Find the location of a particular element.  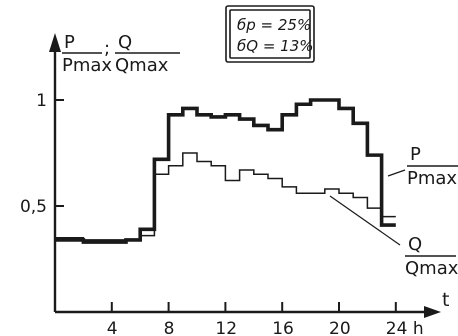

y-axis-label: P Pmax ; Q Qmax is located at coordinates (121, 54).